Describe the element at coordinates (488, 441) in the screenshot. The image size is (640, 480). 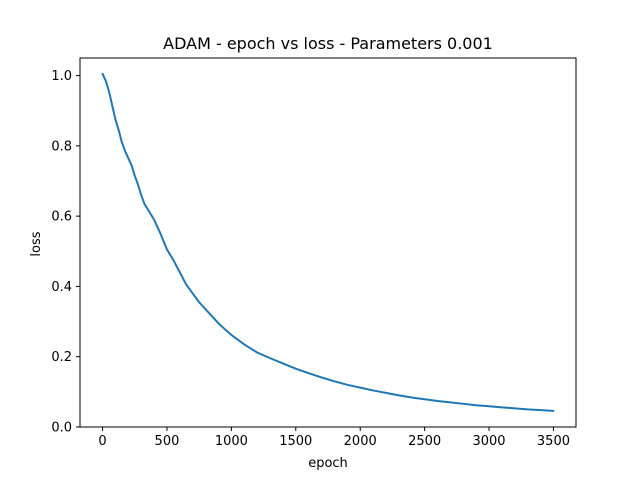
I see `x-tick-label: 3000` at that location.